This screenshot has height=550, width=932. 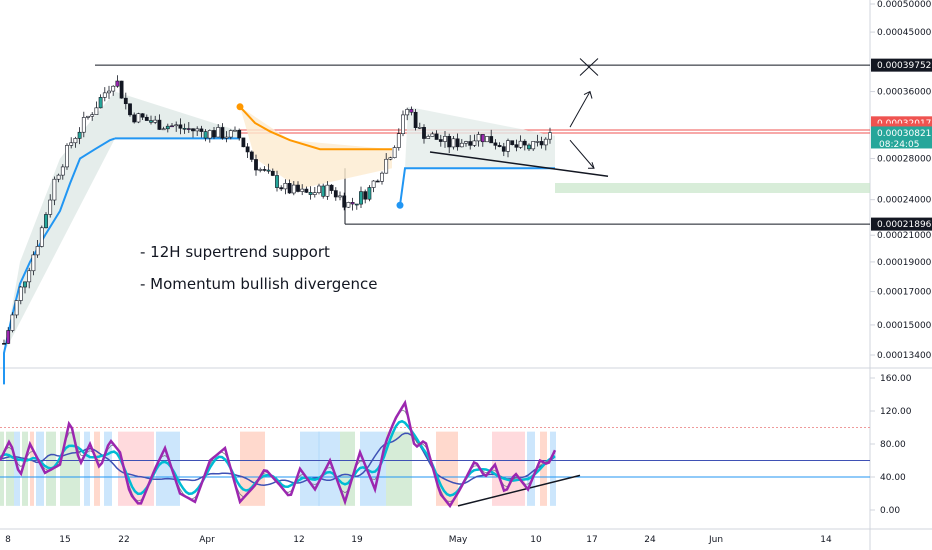 I want to click on supertrend-down-line, so click(x=315, y=128).